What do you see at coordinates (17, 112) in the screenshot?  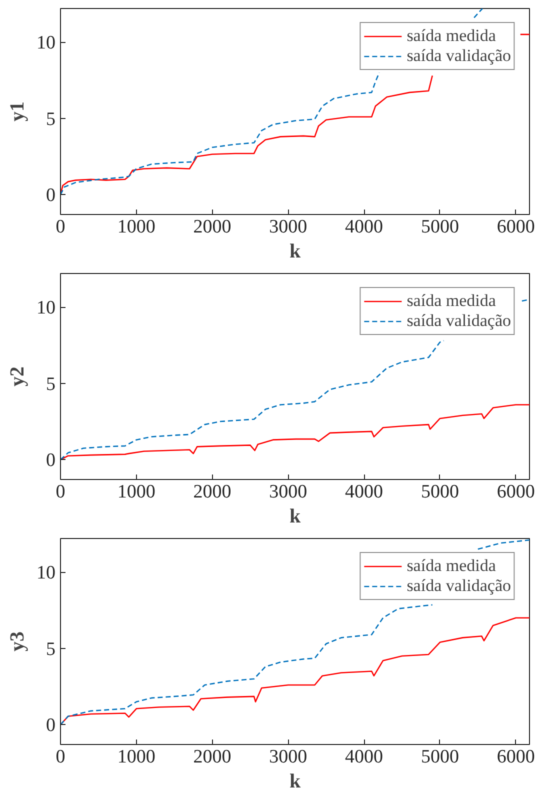 I see `y-axis-title: y1` at bounding box center [17, 112].